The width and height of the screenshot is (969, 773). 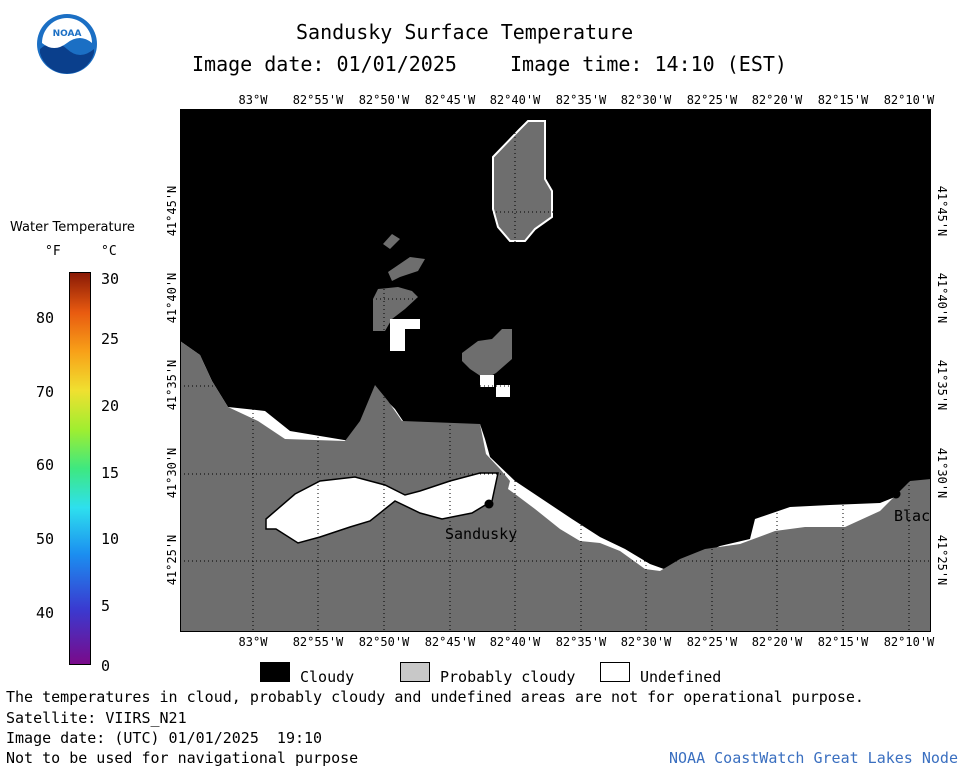 What do you see at coordinates (508, 677) in the screenshot?
I see `legend-probably-cloudy: Probably cloudy` at bounding box center [508, 677].